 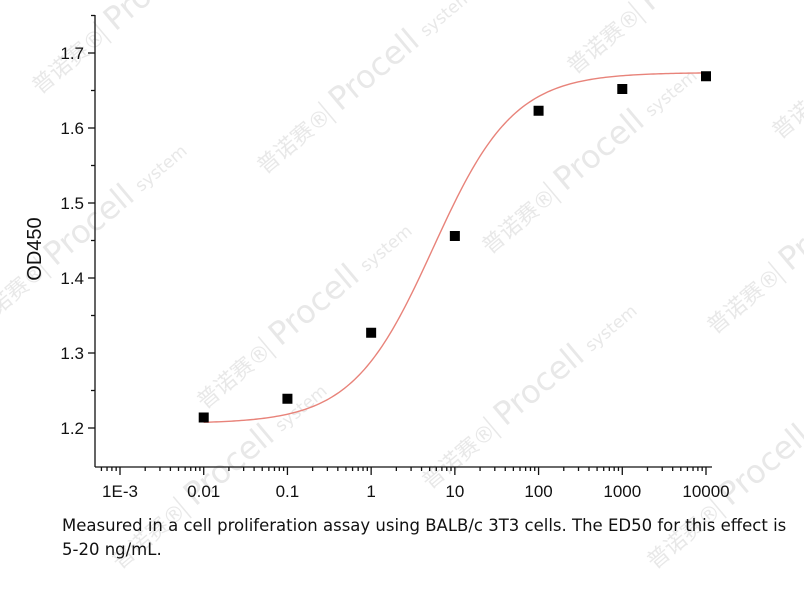 I want to click on y-tick-label: 1.3, so click(x=72, y=353).